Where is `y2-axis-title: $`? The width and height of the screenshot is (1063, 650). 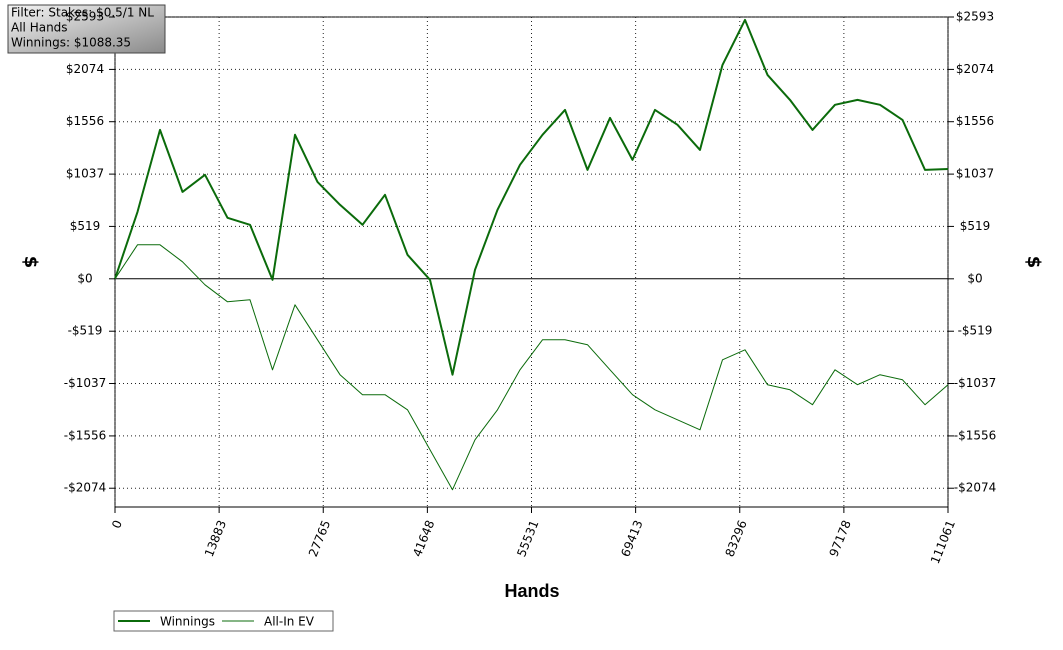
y2-axis-title: $ is located at coordinates (1033, 262).